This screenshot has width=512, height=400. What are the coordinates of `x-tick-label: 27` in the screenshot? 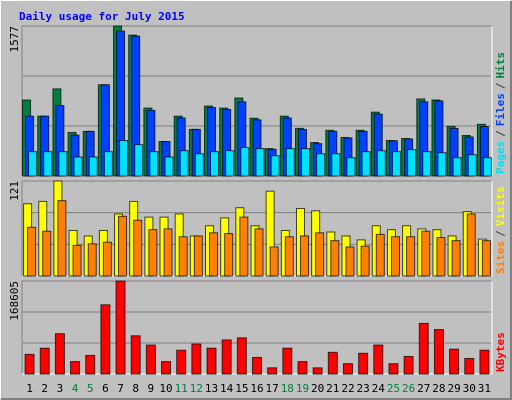 It's located at (423, 388).